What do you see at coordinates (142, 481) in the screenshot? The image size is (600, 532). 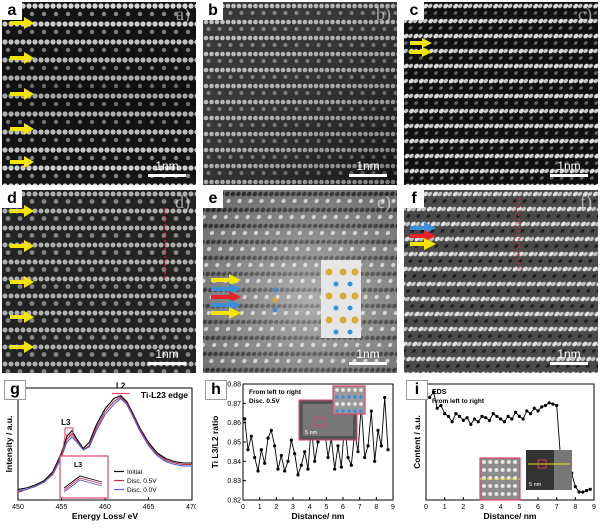 I see `legend-entry: Disc. 0.5V` at bounding box center [142, 481].